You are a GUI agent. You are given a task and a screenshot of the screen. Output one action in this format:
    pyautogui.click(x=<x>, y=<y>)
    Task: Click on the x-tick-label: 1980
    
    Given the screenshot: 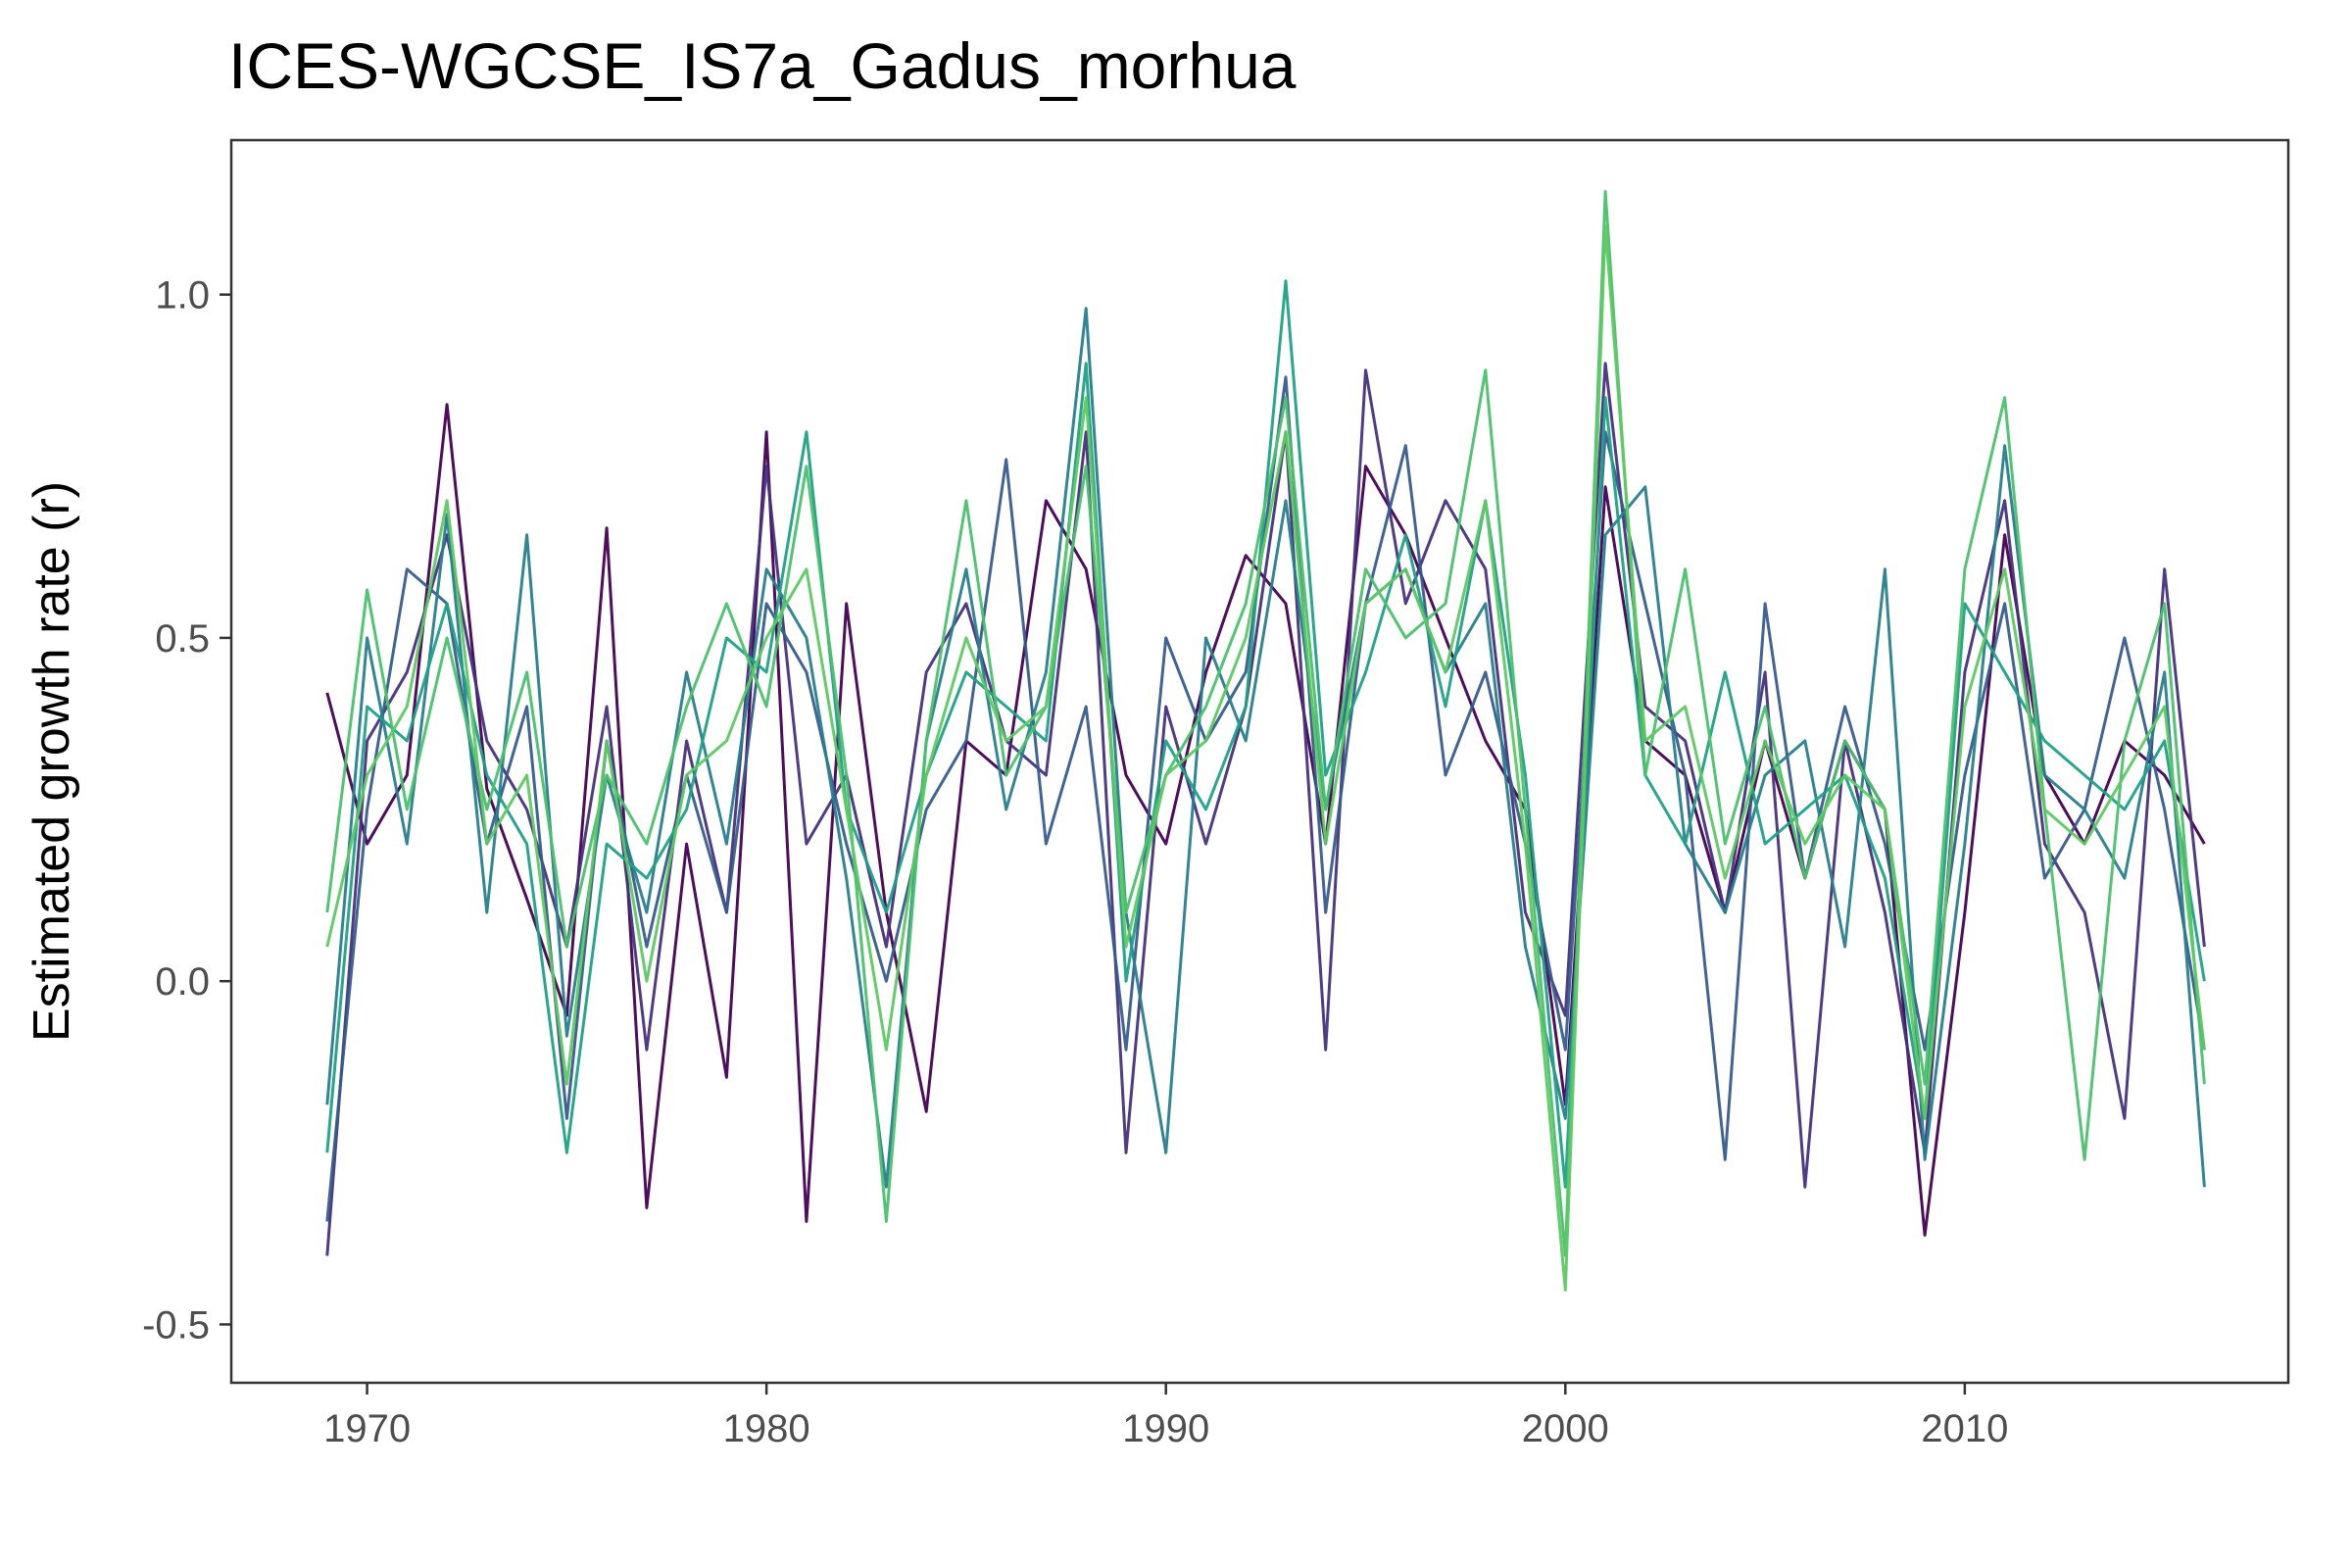 What is the action you would take?
    pyautogui.click(x=766, y=1428)
    